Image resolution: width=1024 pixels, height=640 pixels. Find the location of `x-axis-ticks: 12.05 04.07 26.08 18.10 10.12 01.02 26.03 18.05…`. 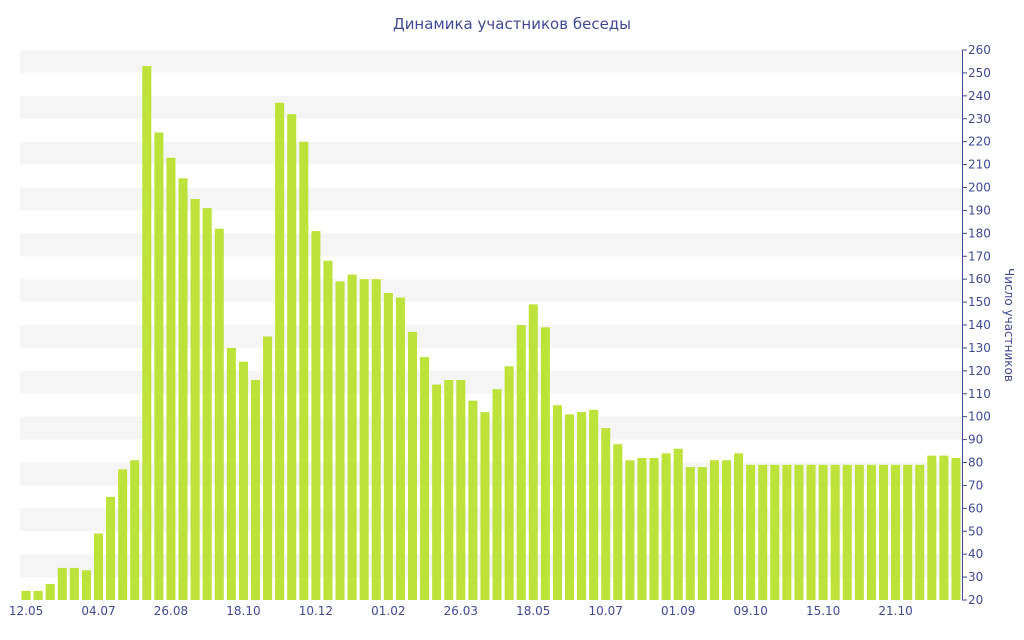

x-axis-ticks: 12.05 04.07 26.08 18.10 10.12 01.02 26.03 18.05… is located at coordinates (461, 611).